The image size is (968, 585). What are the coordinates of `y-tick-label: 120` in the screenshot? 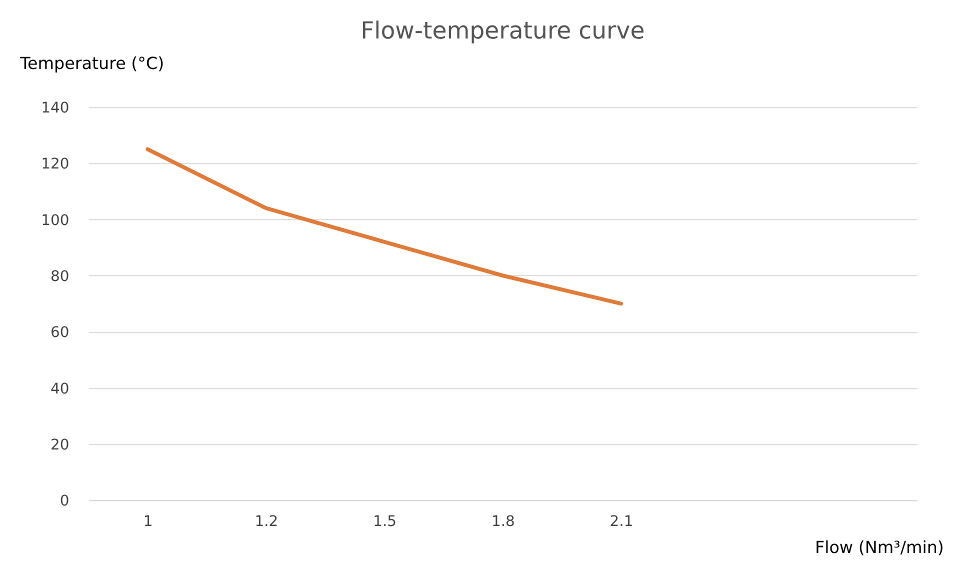 It's located at (55, 164).